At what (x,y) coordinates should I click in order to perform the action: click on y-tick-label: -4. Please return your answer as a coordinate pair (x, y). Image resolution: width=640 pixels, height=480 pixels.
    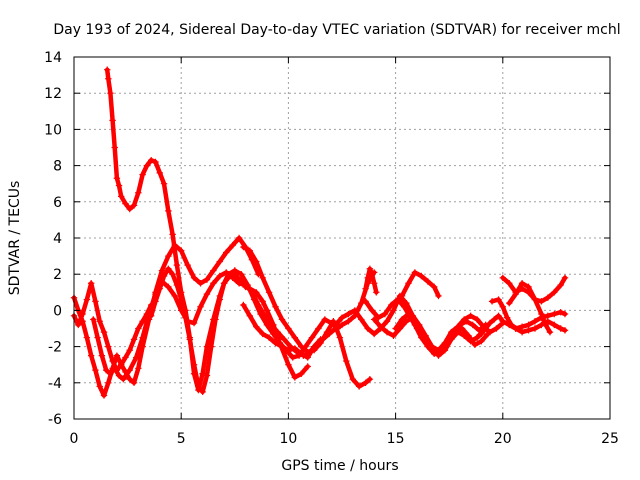
    Looking at the image, I should click on (55, 384).